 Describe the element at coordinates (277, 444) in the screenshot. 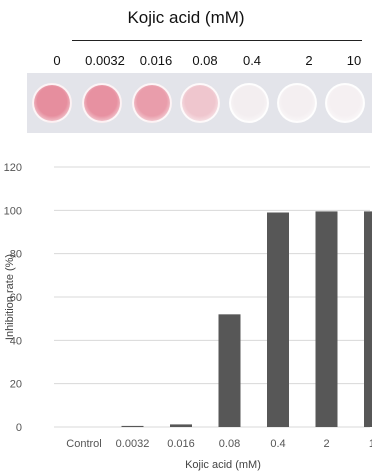

I see `x-tick-label: 0.4` at that location.